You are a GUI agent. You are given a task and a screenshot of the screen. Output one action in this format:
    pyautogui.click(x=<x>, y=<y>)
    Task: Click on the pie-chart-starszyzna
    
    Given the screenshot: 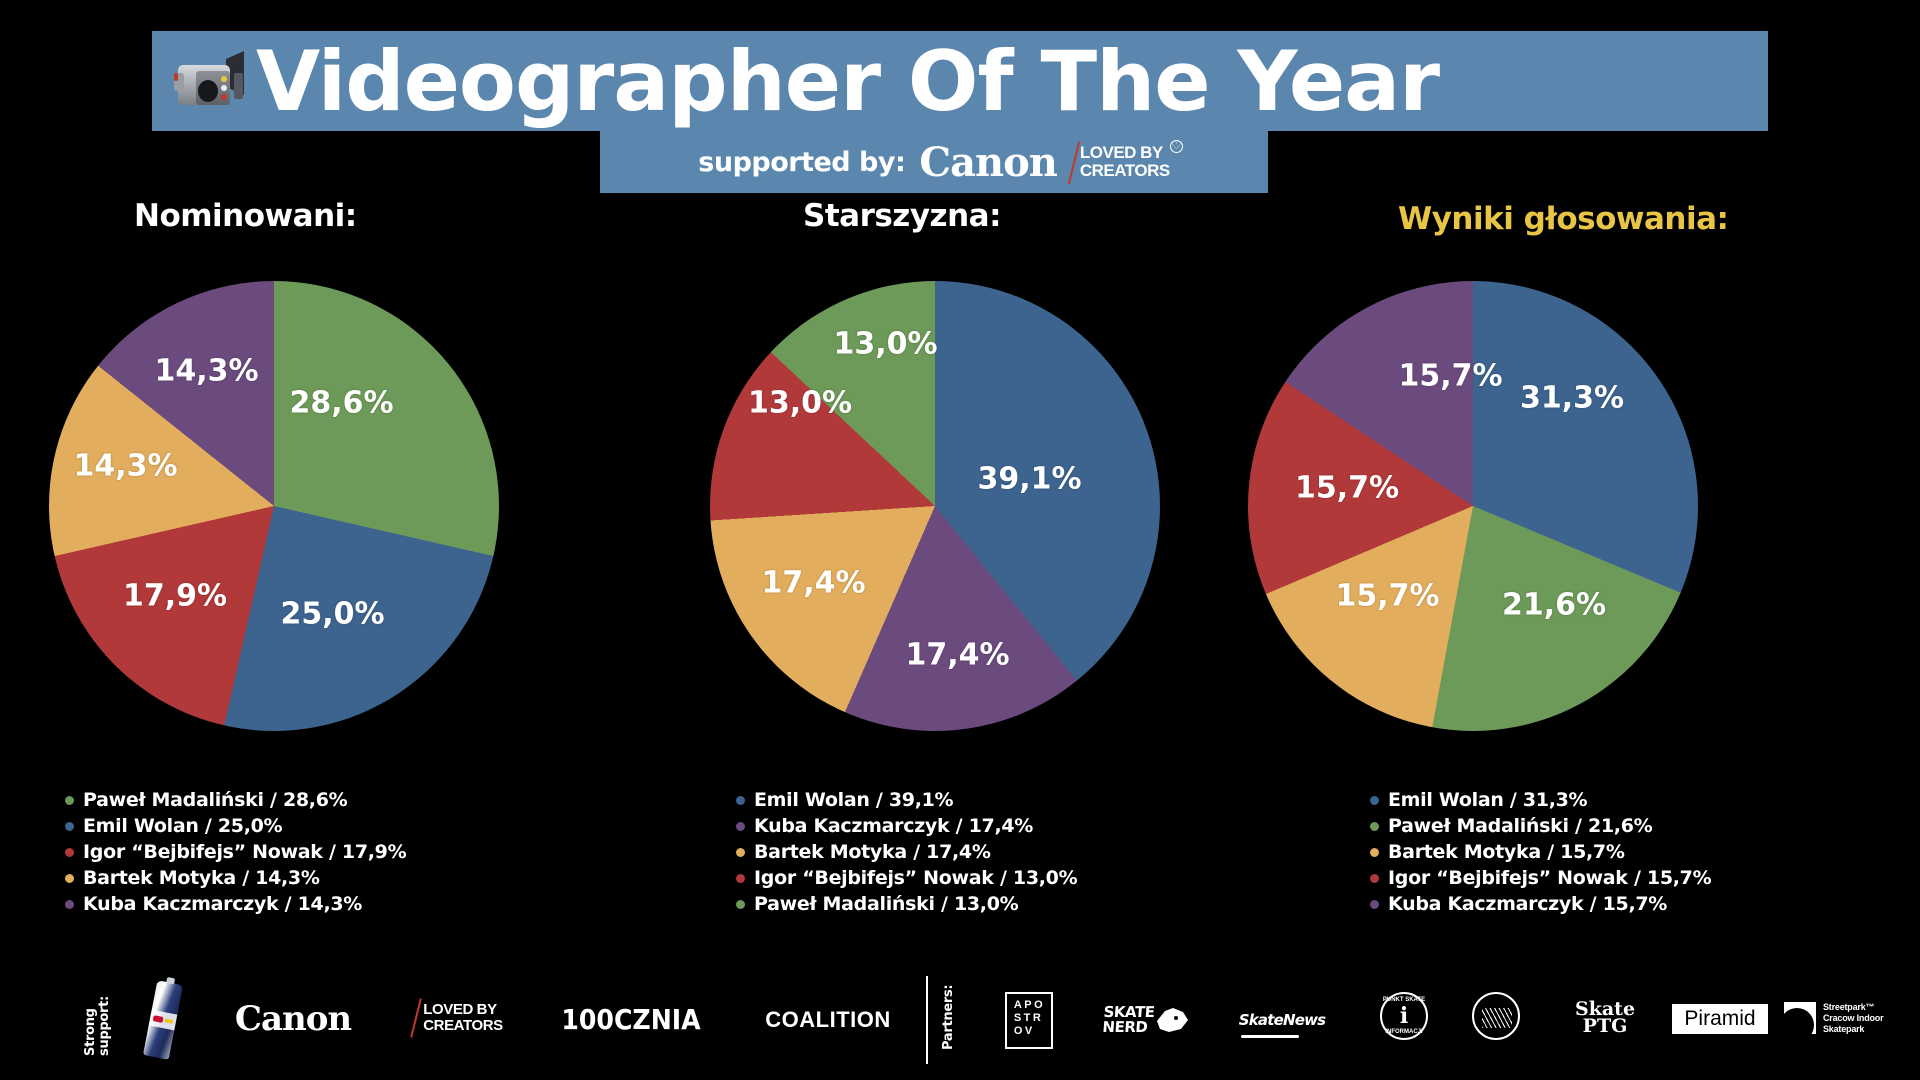 What is the action you would take?
    pyautogui.click(x=935, y=506)
    